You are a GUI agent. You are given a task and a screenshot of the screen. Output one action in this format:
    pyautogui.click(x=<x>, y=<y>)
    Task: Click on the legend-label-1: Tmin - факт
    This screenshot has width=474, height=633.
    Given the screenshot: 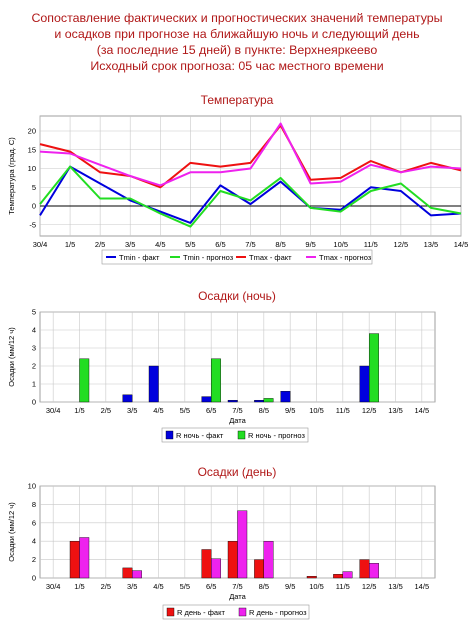 What is the action you would take?
    pyautogui.click(x=139, y=257)
    